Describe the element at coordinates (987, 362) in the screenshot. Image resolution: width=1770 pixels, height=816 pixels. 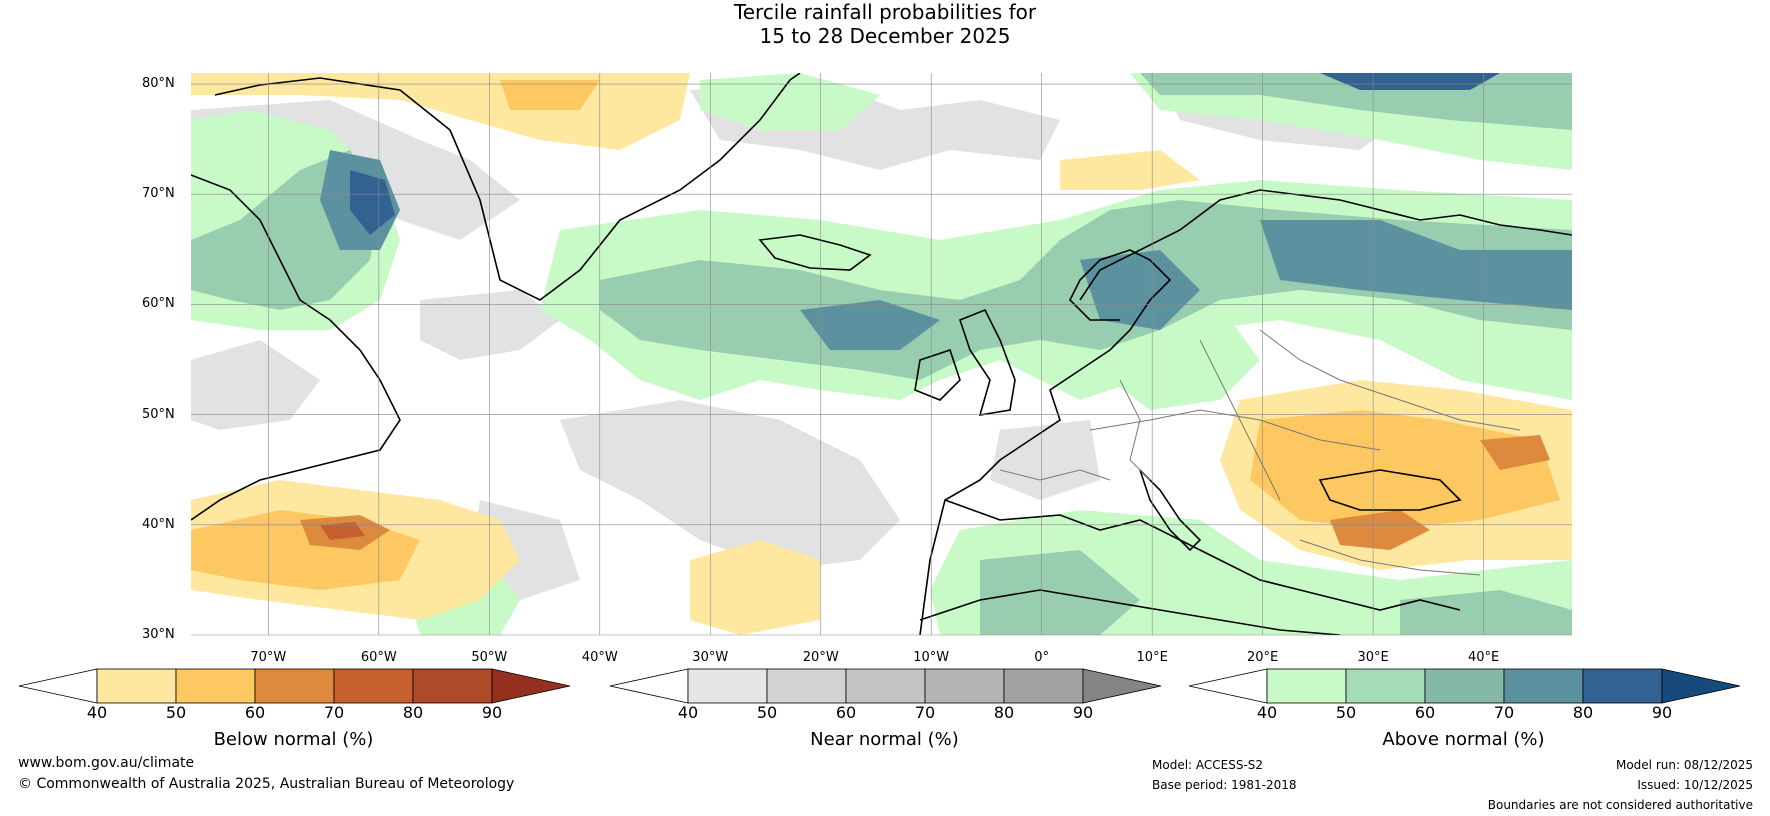
I see `britain-coast` at that location.